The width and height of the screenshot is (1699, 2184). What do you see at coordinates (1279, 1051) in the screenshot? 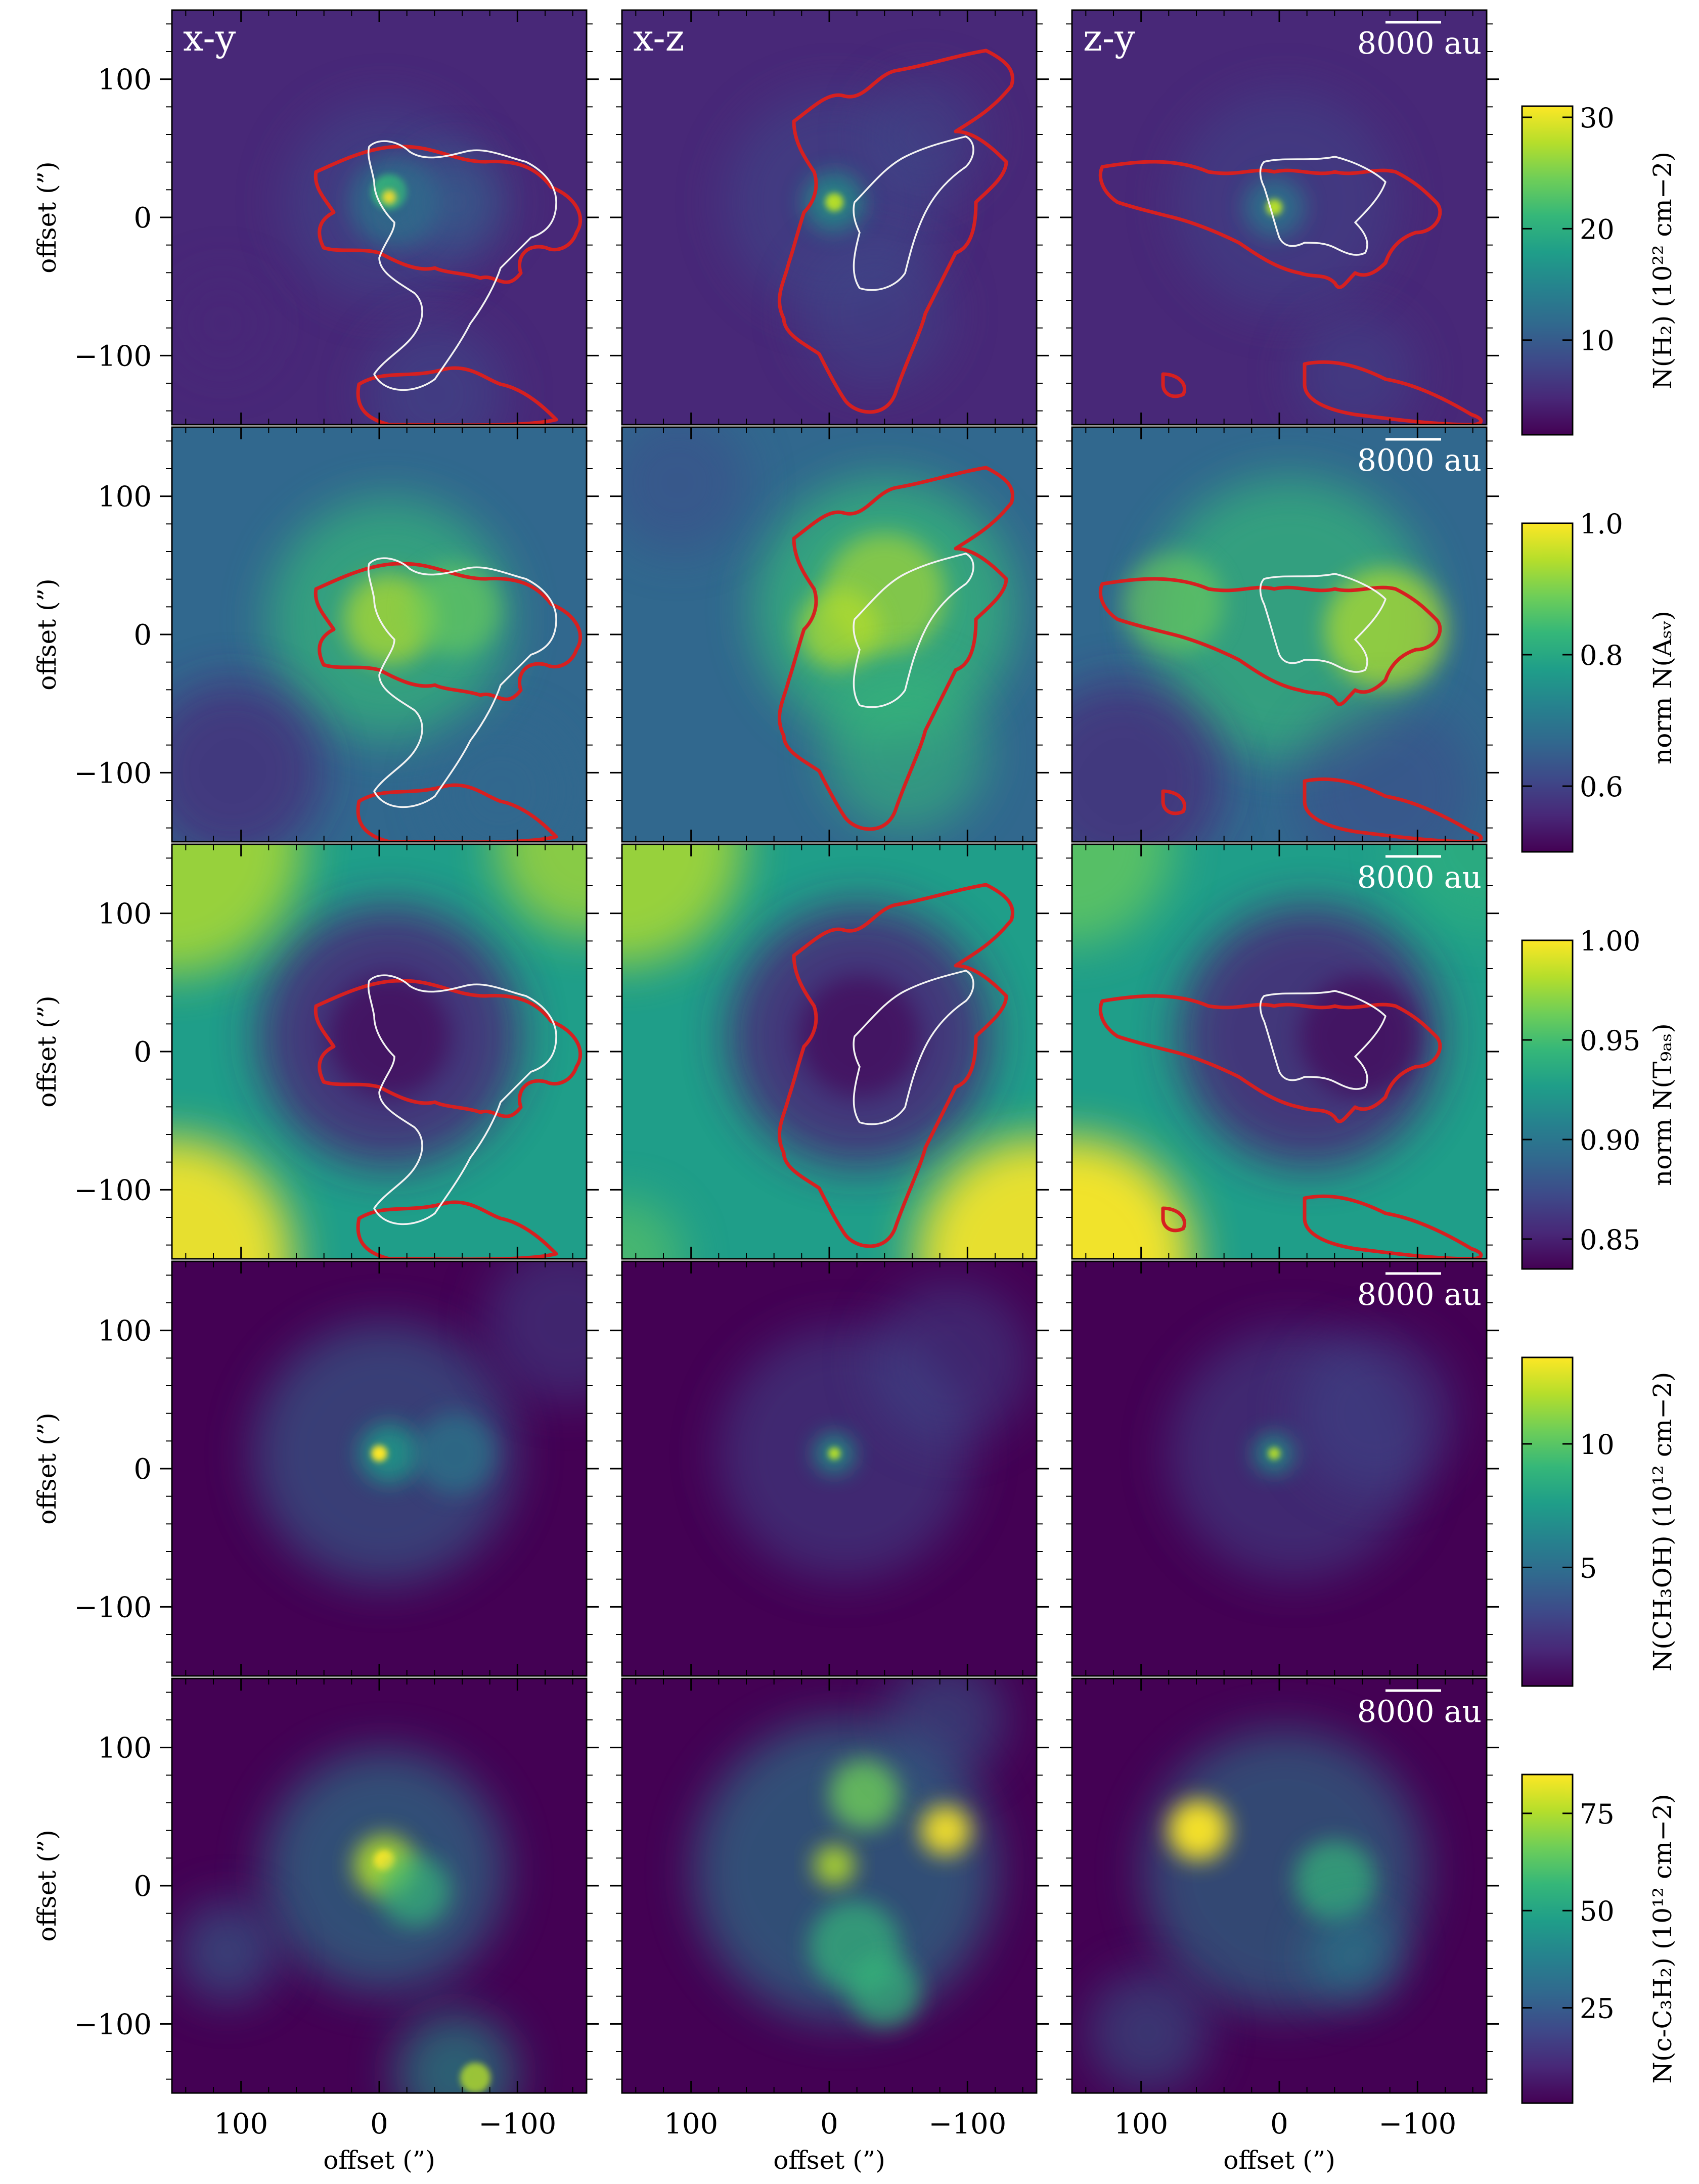
I see `panel-2-z-y: 8000 au` at bounding box center [1279, 1051].